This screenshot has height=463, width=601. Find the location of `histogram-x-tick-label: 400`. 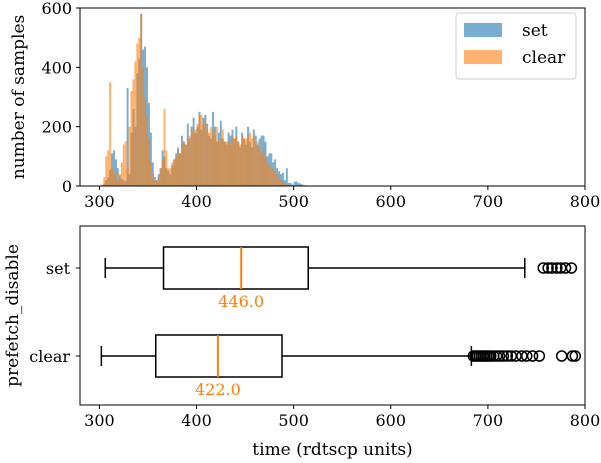

histogram-x-tick-label: 400 is located at coordinates (196, 201).